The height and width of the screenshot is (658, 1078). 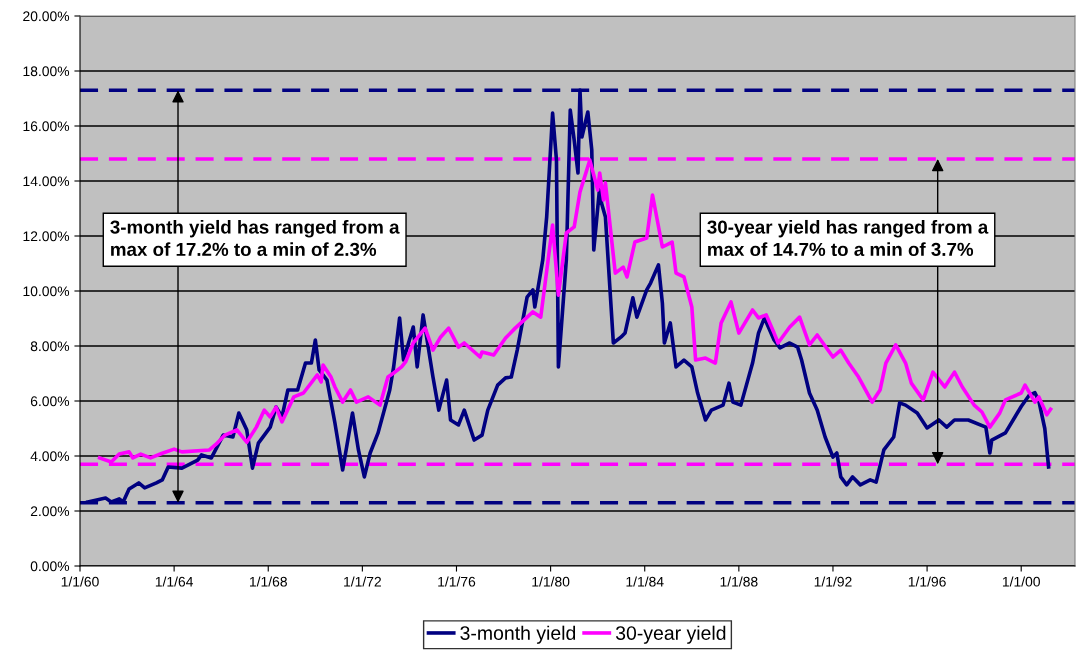 I want to click on y-tick-label: 2.00%, so click(x=50, y=511).